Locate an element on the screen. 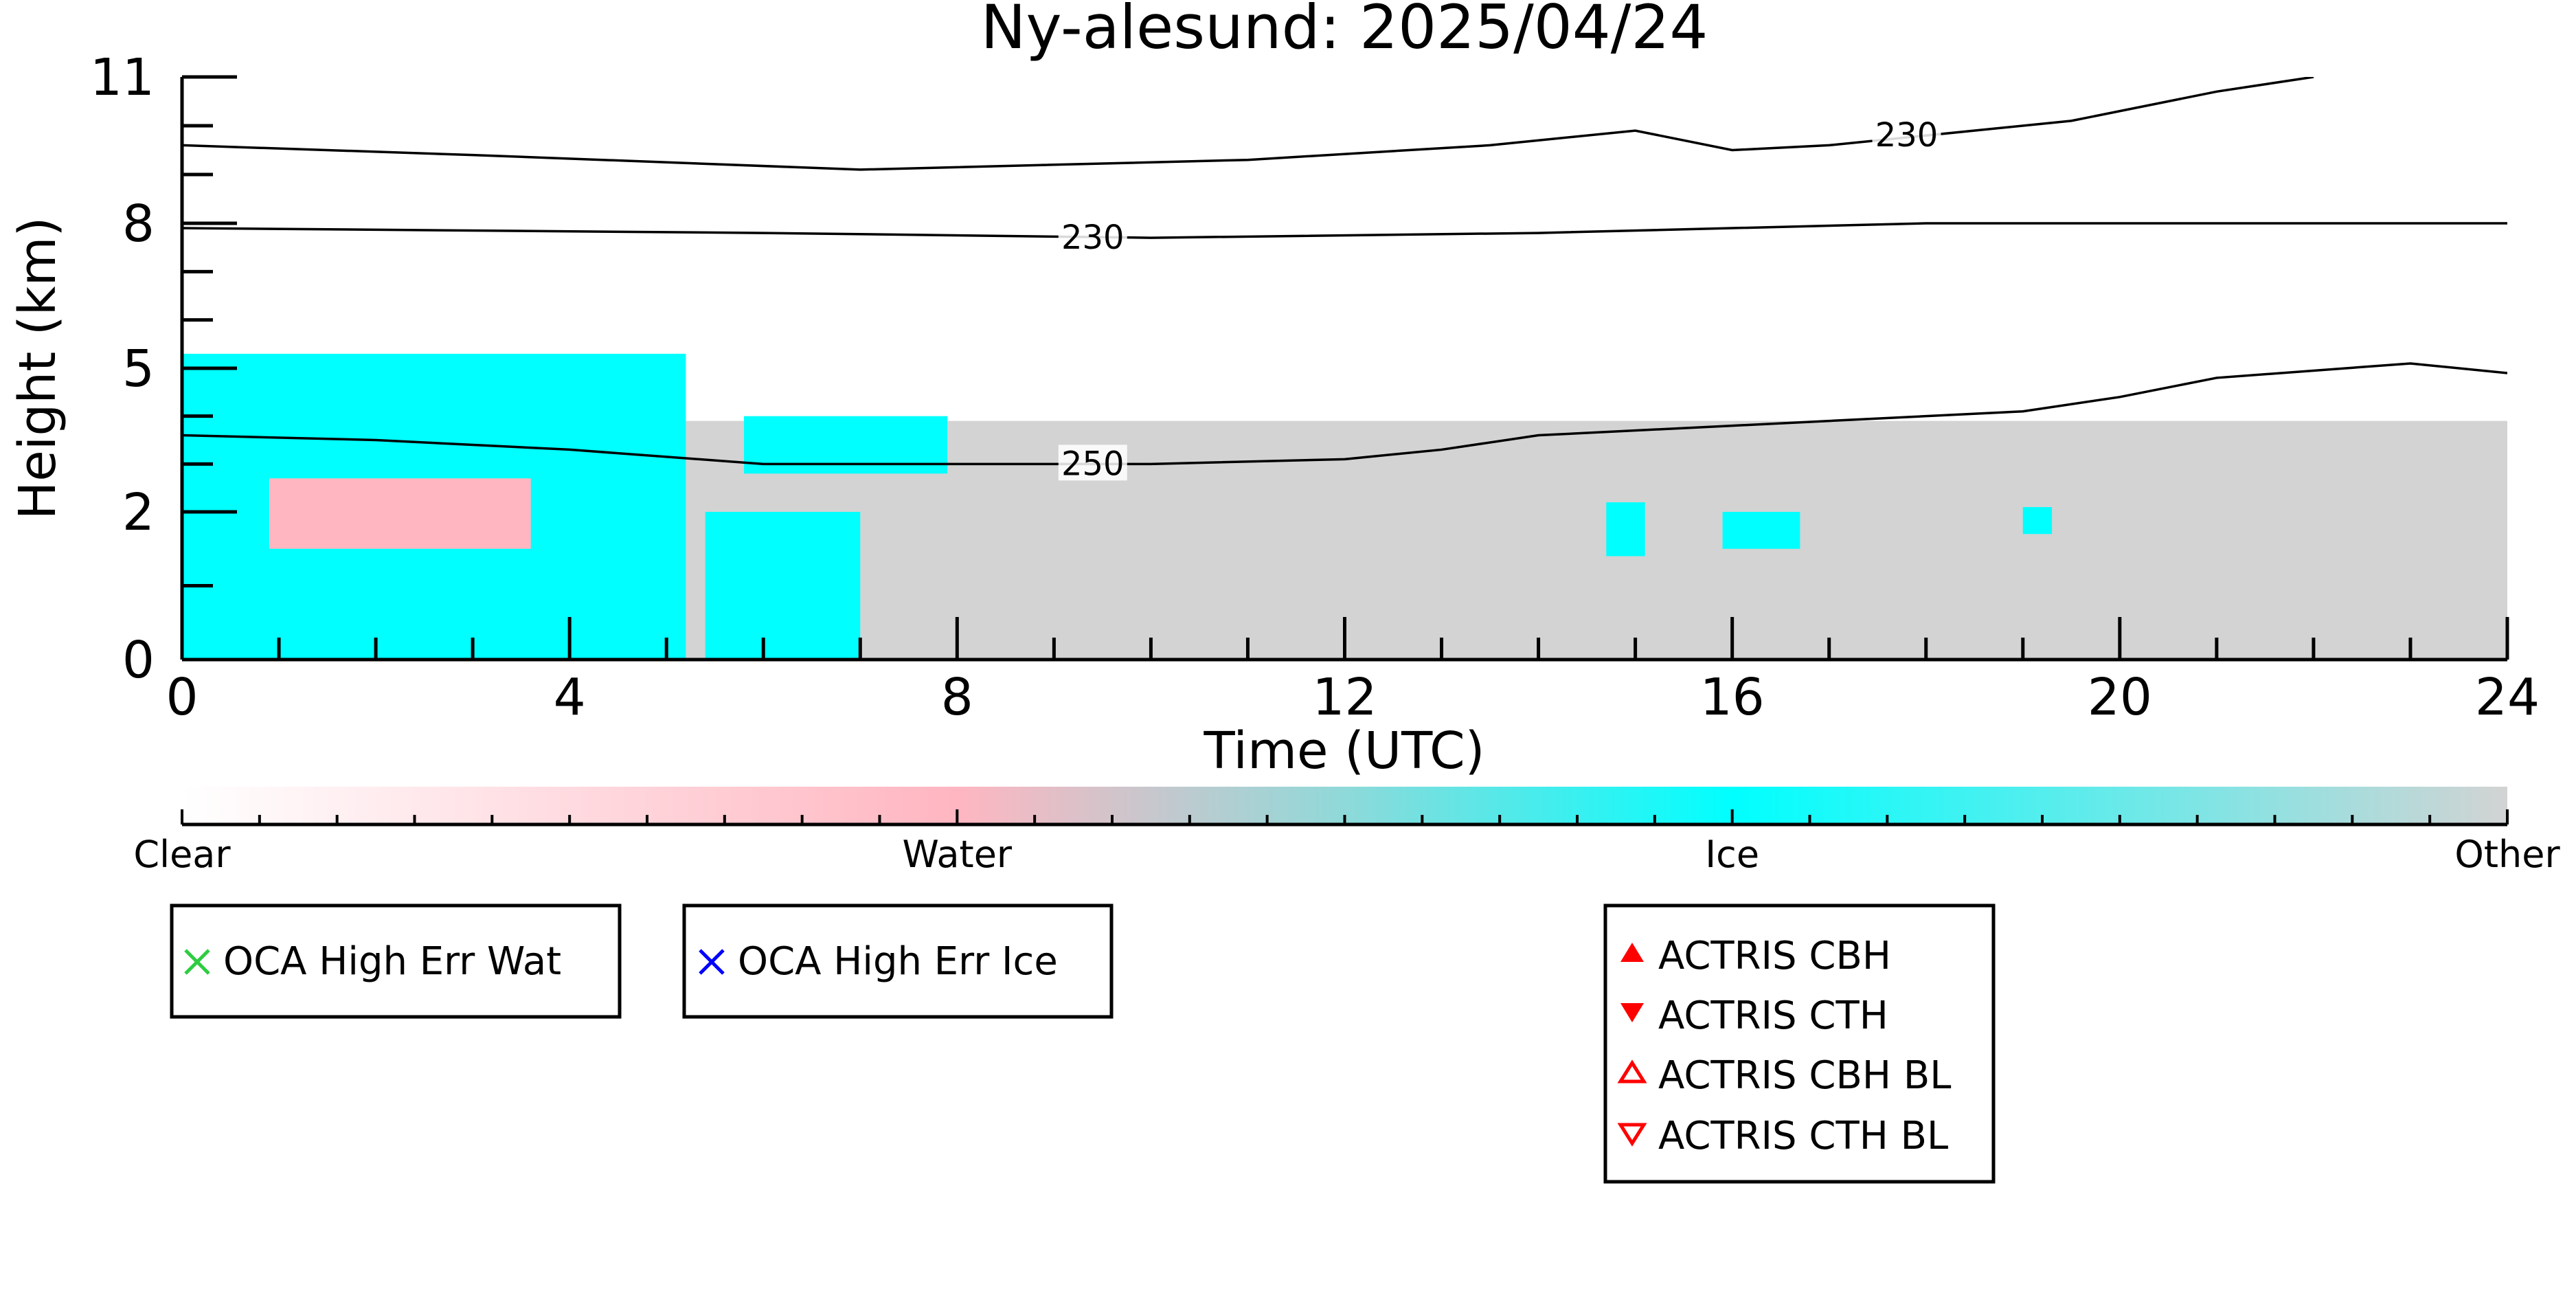  x-axis-label: Time (UTC) is located at coordinates (1343, 751).